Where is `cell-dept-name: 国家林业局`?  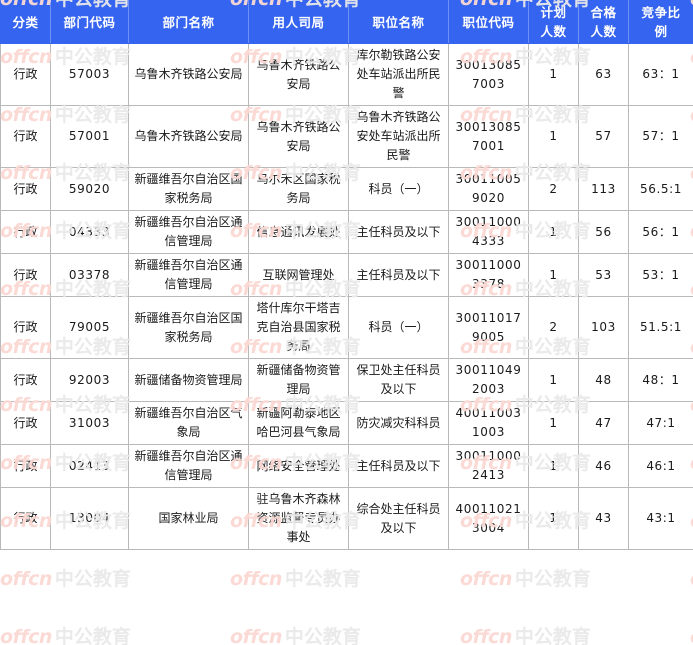
cell-dept-name: 国家林业局 is located at coordinates (188, 518).